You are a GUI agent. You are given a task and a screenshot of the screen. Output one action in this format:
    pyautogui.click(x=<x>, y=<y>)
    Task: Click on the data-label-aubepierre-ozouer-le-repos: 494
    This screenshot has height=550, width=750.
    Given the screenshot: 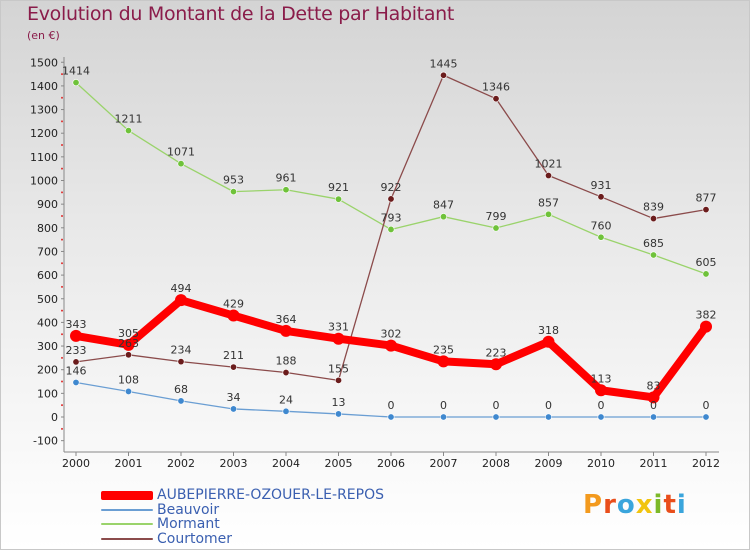 What is the action you would take?
    pyautogui.click(x=181, y=288)
    